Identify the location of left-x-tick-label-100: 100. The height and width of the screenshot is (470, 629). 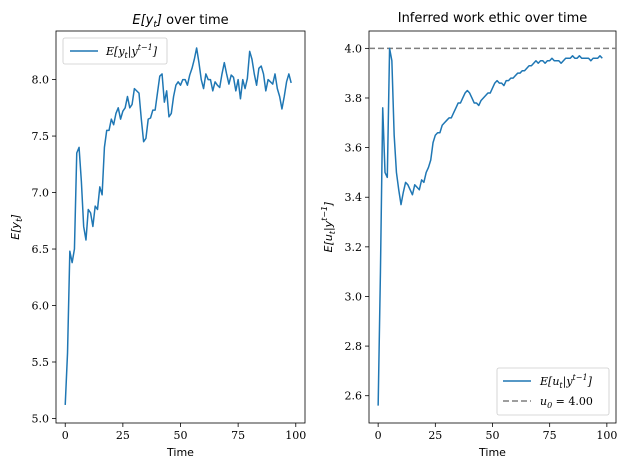
(295, 435).